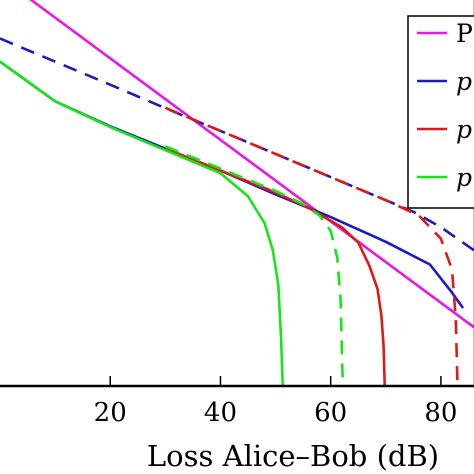 The width and height of the screenshot is (474, 474). What do you see at coordinates (440, 112) in the screenshot?
I see `legend: PIppp` at bounding box center [440, 112].